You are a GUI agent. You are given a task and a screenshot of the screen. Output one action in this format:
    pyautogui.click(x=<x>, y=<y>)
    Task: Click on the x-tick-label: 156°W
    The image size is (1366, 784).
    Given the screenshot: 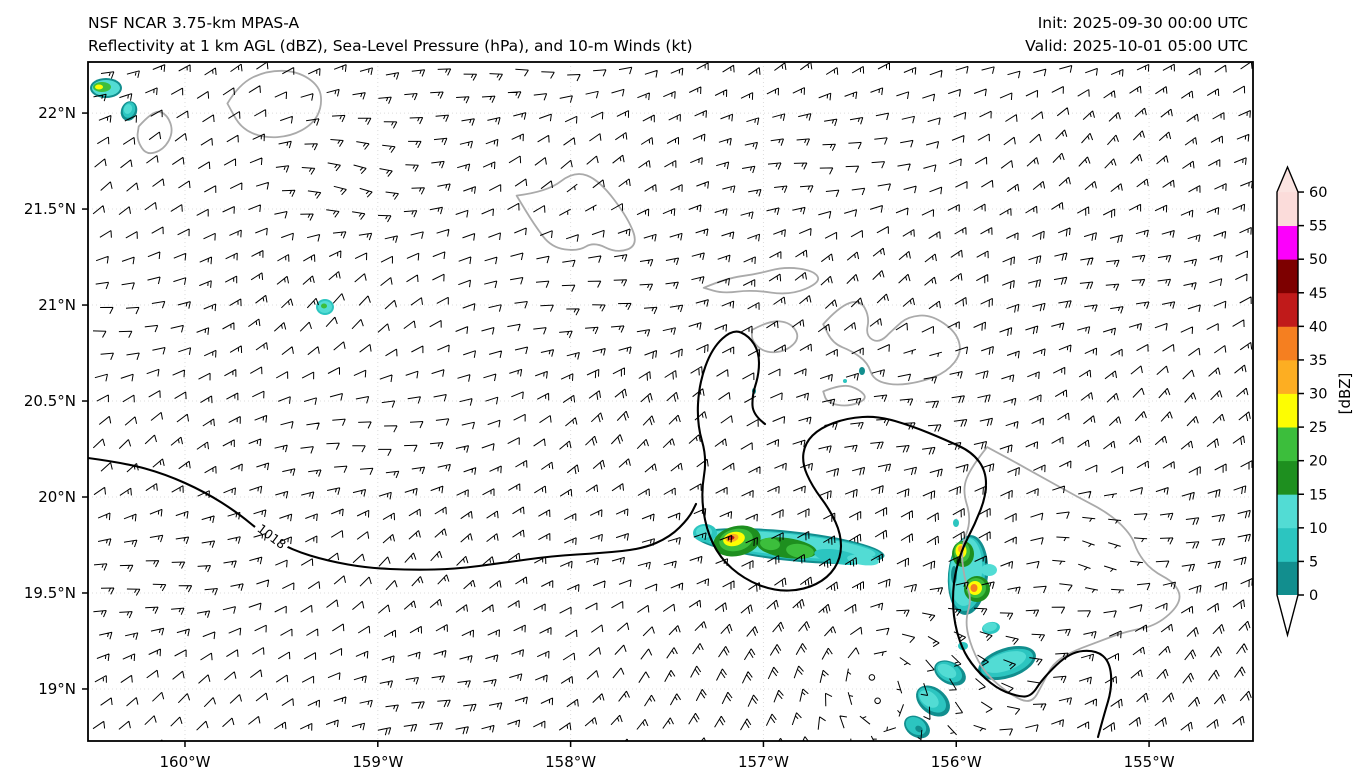 What is the action you would take?
    pyautogui.click(x=956, y=762)
    